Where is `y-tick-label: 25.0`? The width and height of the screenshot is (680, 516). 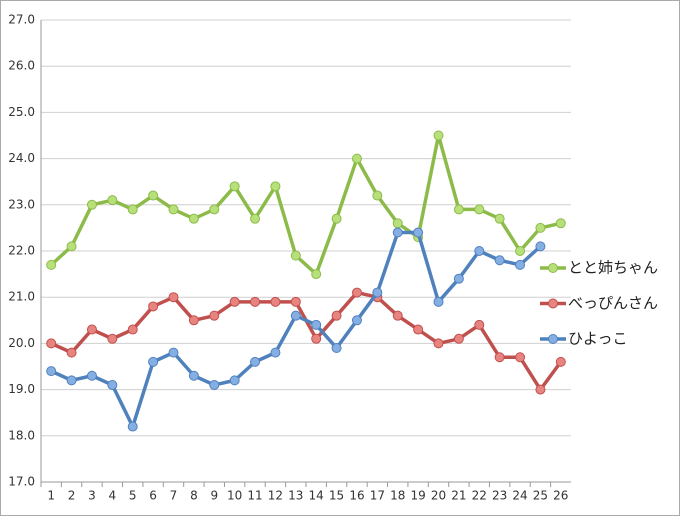 y-tick-label: 25.0 is located at coordinates (21, 112).